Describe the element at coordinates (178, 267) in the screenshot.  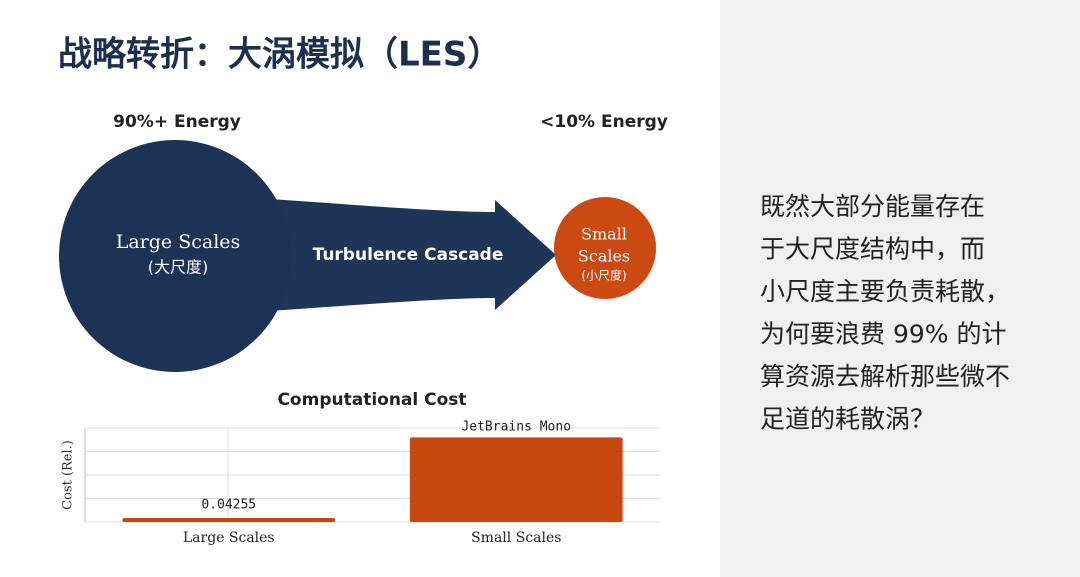
I see `circle-sublabel: (大尺度)` at that location.